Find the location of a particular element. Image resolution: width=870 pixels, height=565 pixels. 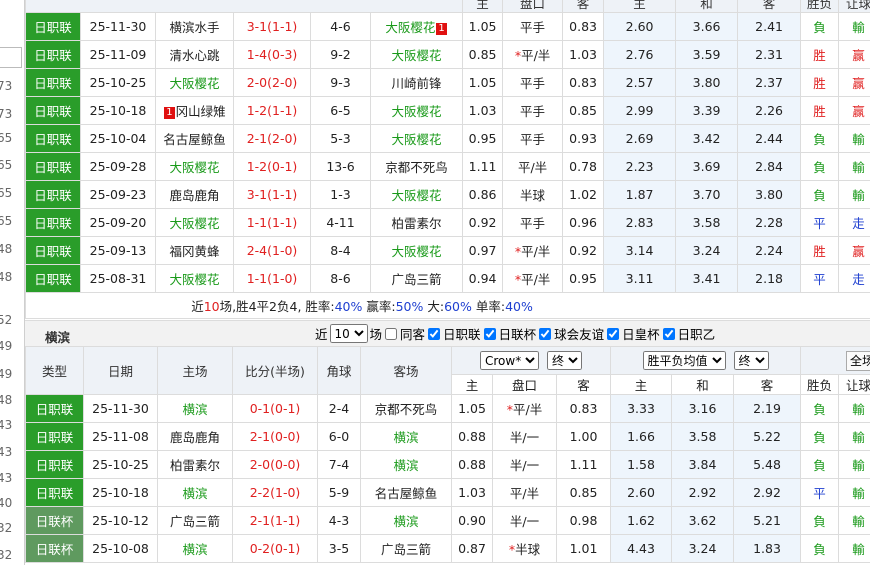

score: 1-1(1-0) is located at coordinates (272, 278).